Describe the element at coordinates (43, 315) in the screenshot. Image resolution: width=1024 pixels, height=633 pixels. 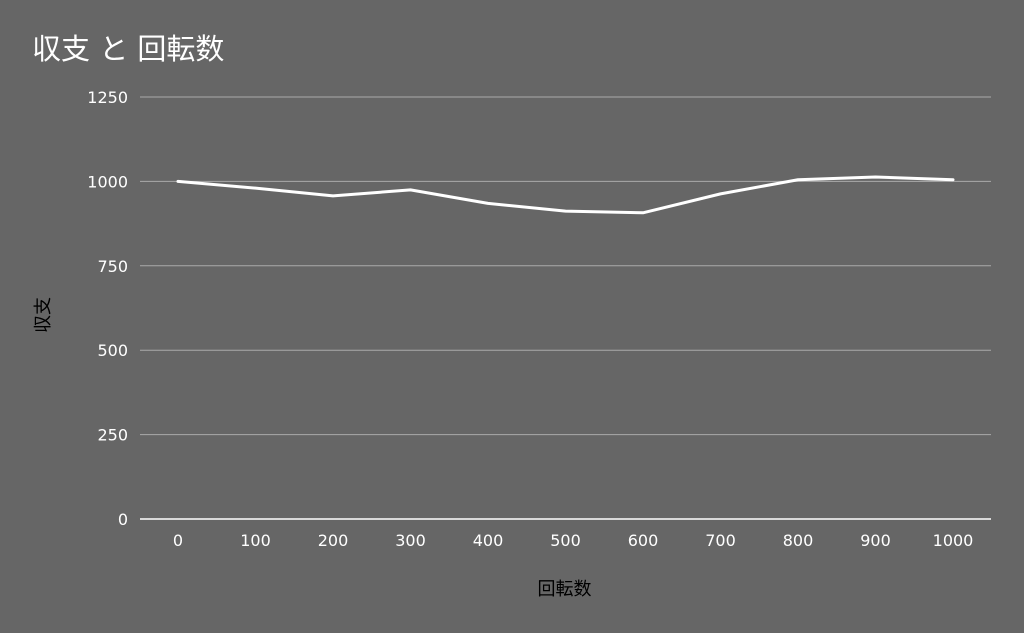
I see `y-axis-title: 収支` at that location.